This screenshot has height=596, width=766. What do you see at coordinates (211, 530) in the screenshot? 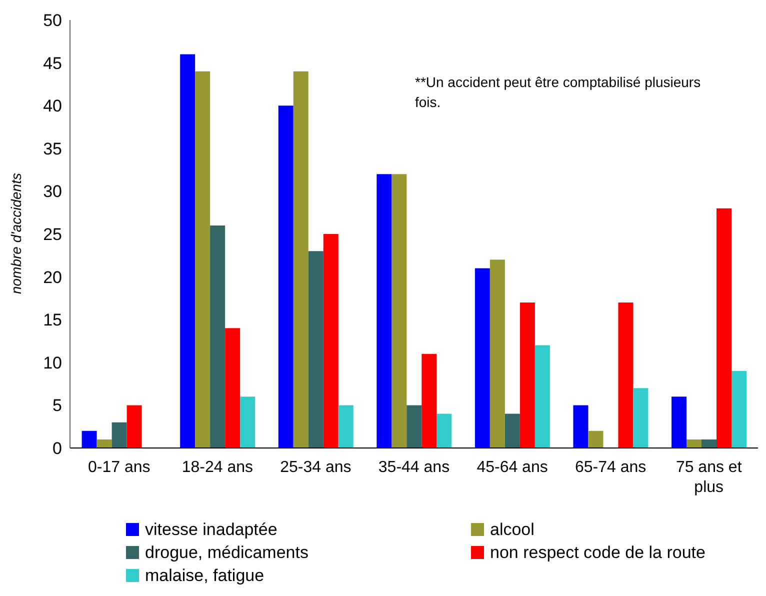
I see `legend-label: vitesse inadaptée` at bounding box center [211, 530].